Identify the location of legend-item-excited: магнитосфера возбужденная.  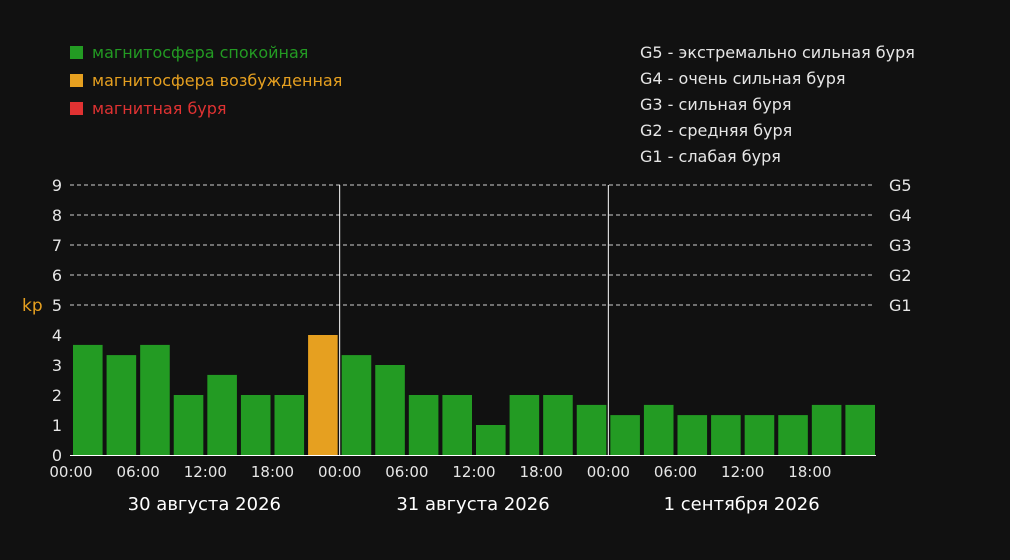
(206, 81).